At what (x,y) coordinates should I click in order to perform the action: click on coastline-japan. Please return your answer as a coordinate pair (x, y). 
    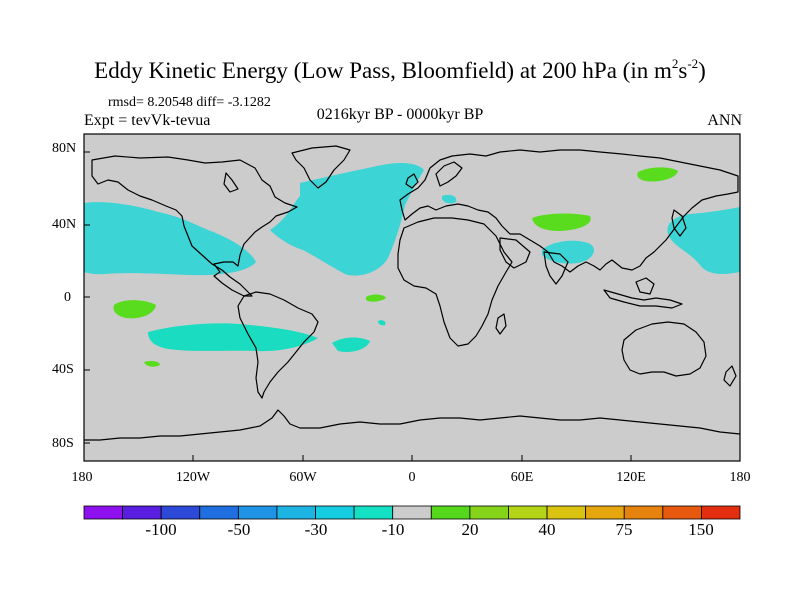
    Looking at the image, I should click on (679, 223).